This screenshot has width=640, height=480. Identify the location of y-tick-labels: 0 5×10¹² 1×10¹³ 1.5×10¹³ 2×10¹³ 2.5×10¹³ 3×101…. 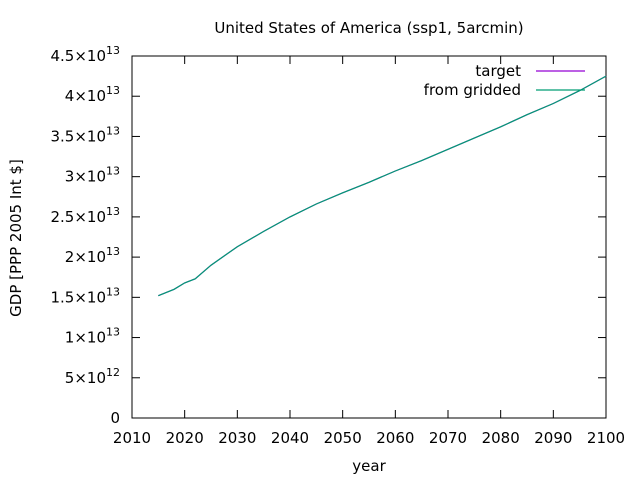
(85, 235).